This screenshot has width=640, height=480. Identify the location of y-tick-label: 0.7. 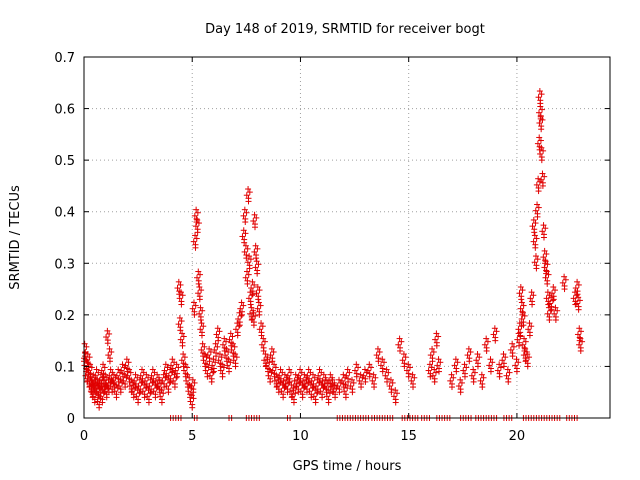
(64, 58).